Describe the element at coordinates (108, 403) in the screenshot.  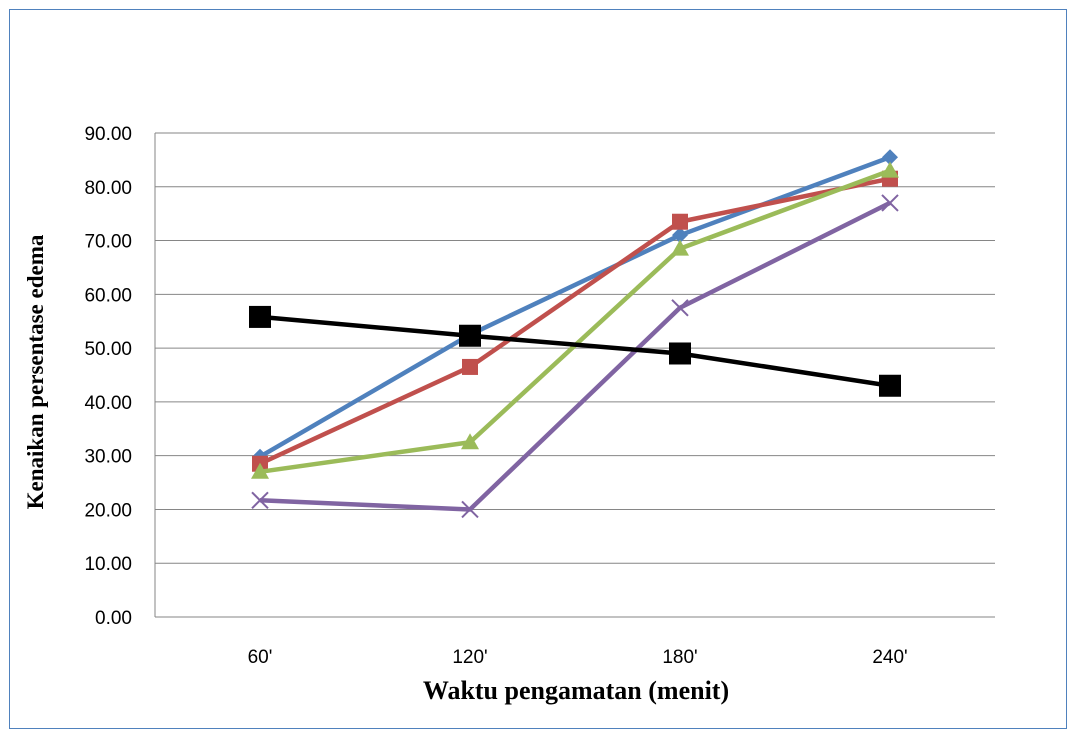
I see `y-tick-label: 40.00` at that location.